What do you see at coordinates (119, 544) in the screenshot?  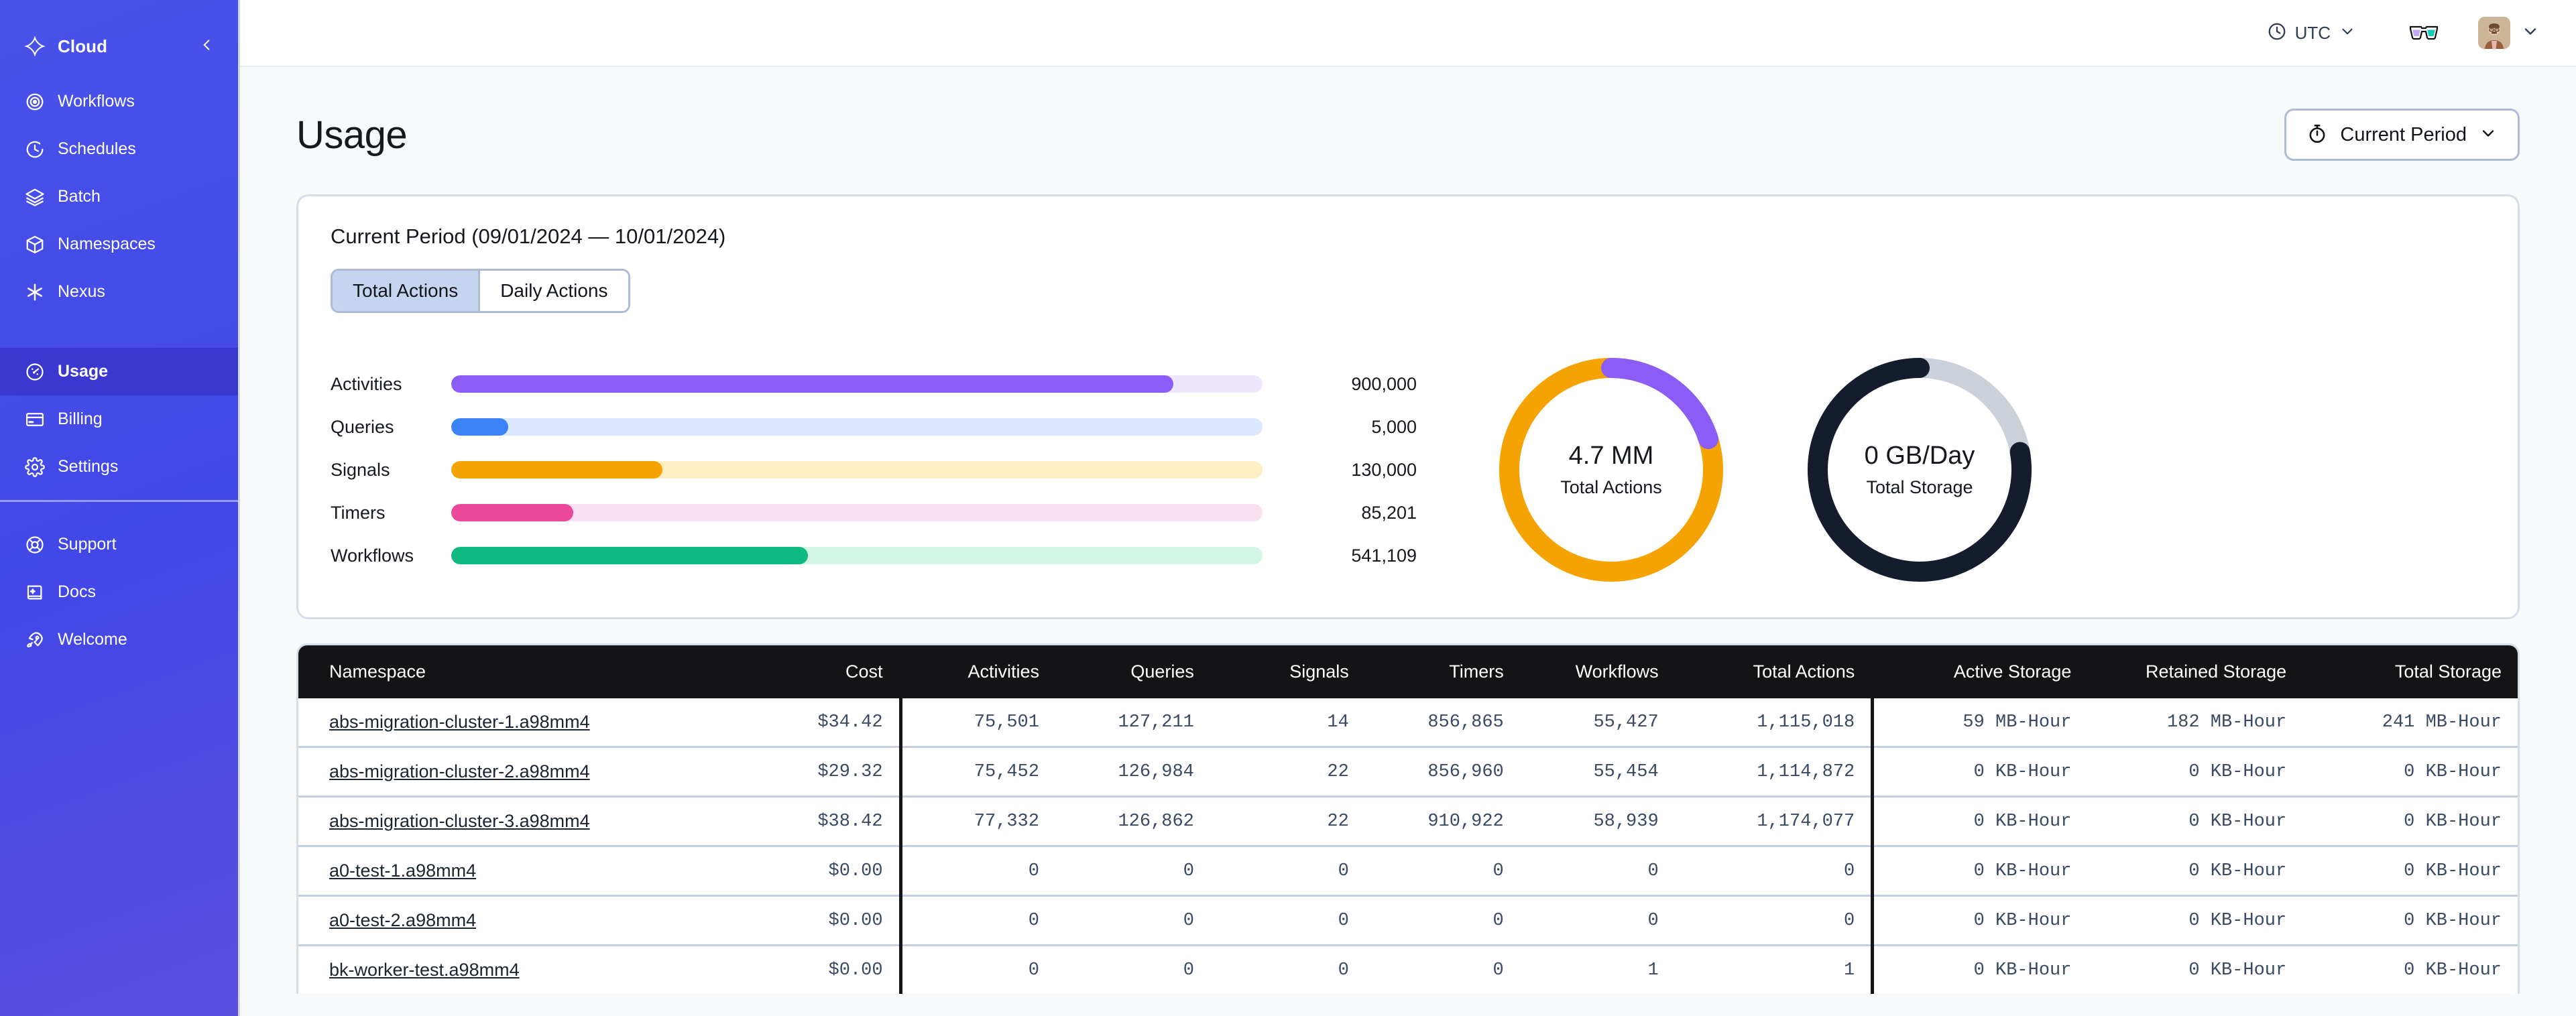 I see `sidebar-item-support: Support` at bounding box center [119, 544].